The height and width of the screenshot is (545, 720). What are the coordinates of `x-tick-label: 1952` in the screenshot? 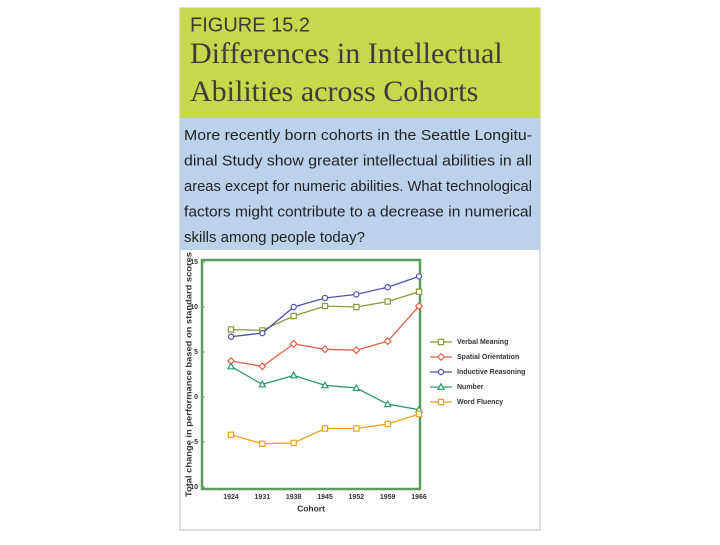 It's located at (357, 497).